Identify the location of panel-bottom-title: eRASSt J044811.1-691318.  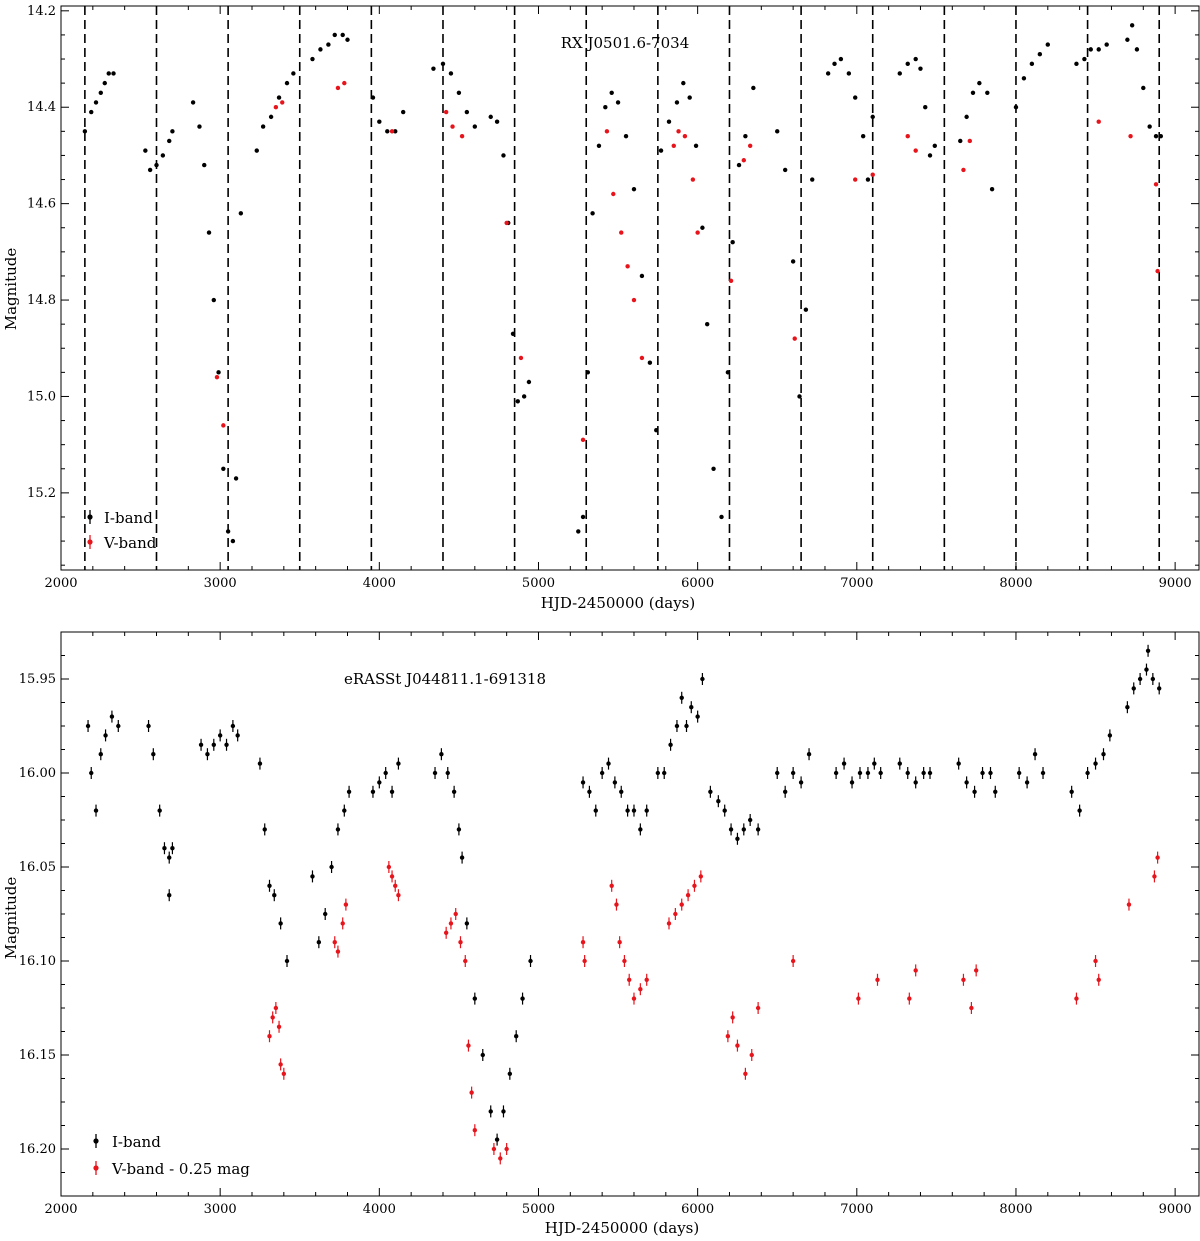
(445, 679).